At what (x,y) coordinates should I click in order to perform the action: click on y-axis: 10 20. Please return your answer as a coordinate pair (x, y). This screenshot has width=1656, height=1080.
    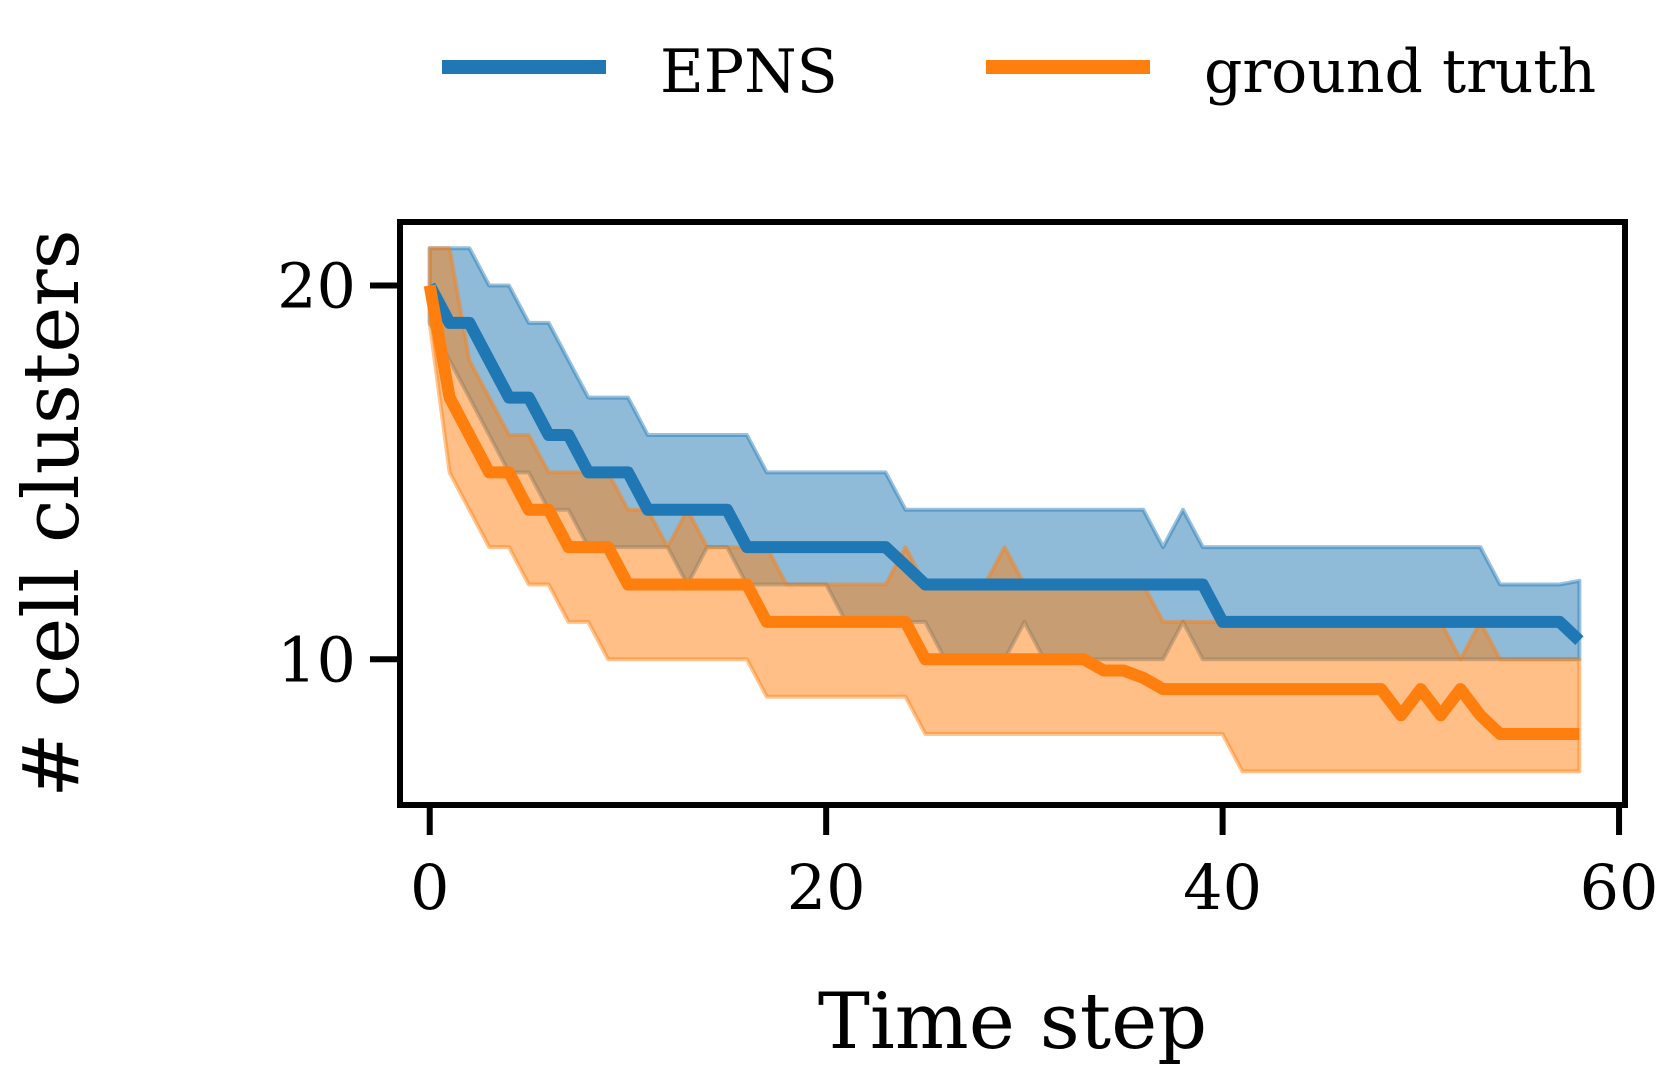
    Looking at the image, I should click on (338, 473).